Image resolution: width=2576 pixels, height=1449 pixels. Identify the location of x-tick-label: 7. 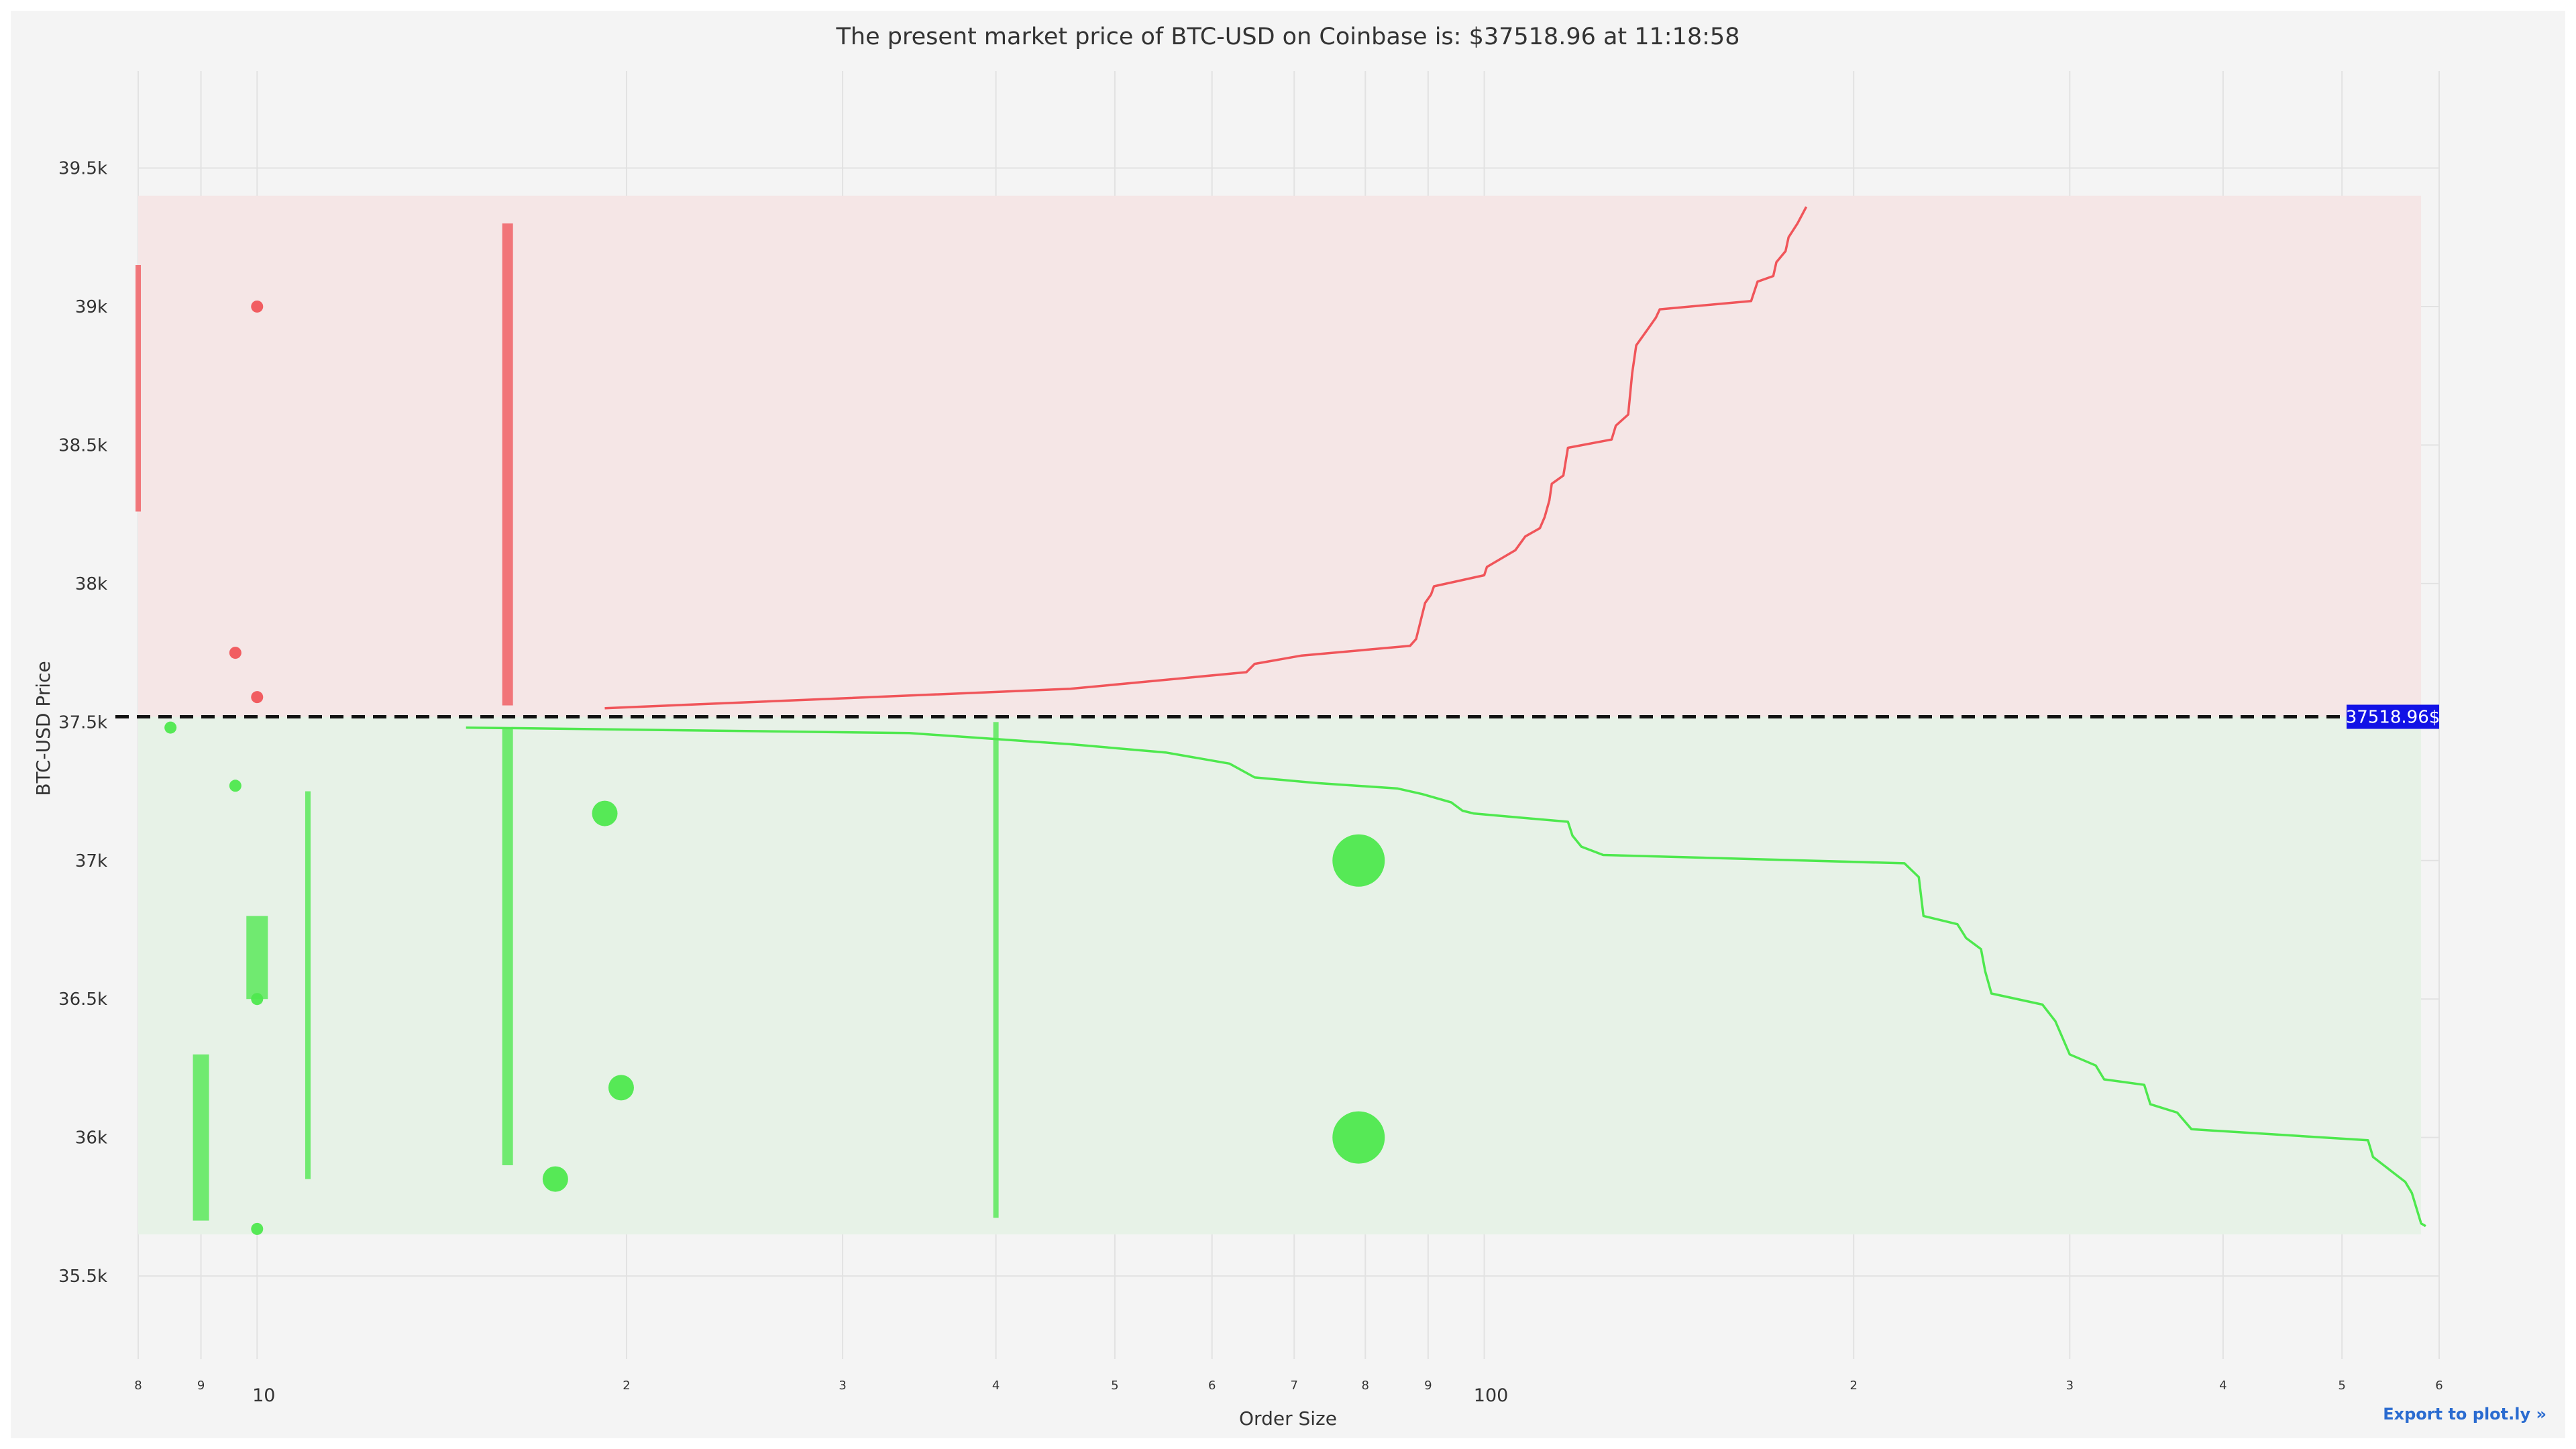
(1293, 1386).